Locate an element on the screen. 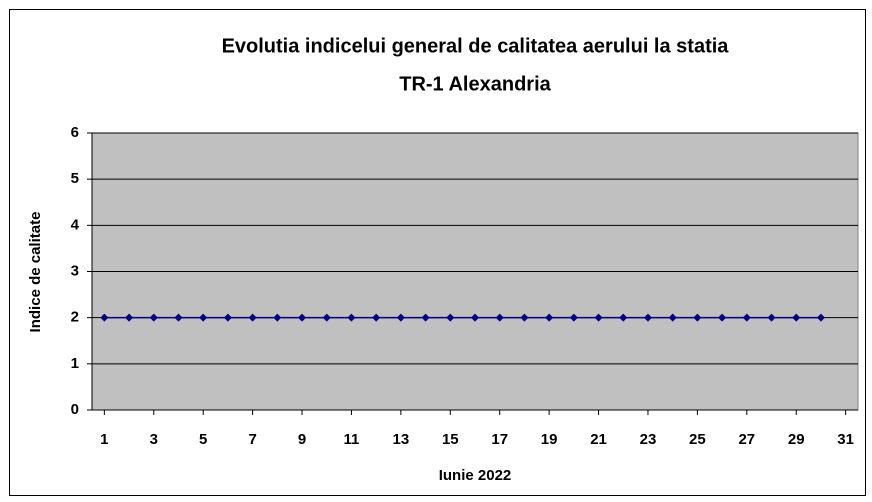 The height and width of the screenshot is (502, 872). x-tick-label: 19 is located at coordinates (549, 439).